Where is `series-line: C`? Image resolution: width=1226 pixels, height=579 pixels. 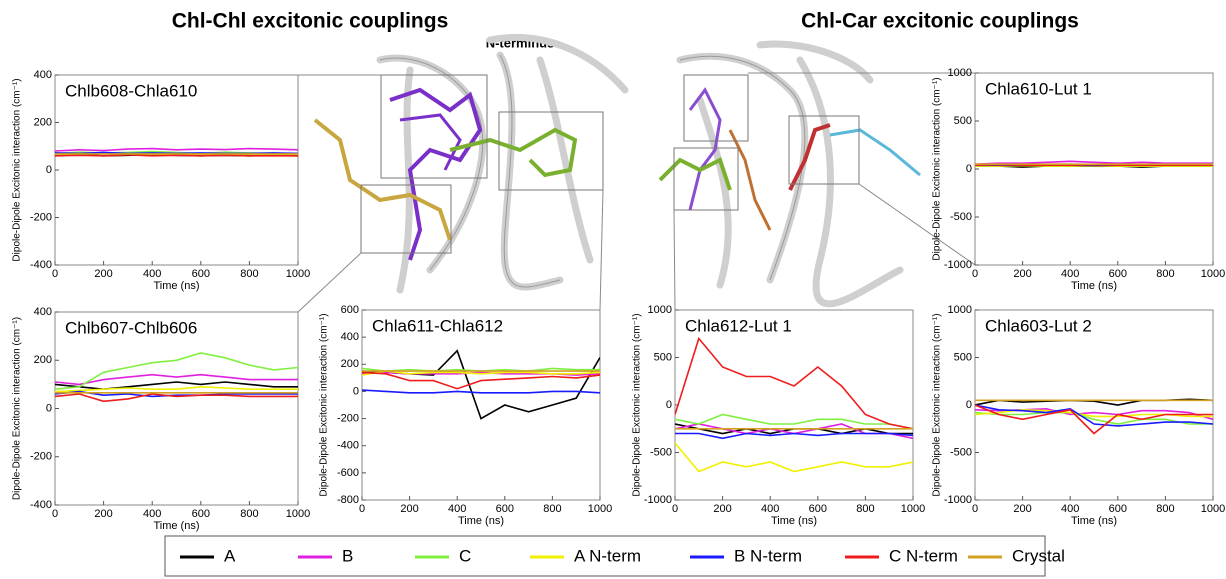
series-line: C is located at coordinates (794, 421).